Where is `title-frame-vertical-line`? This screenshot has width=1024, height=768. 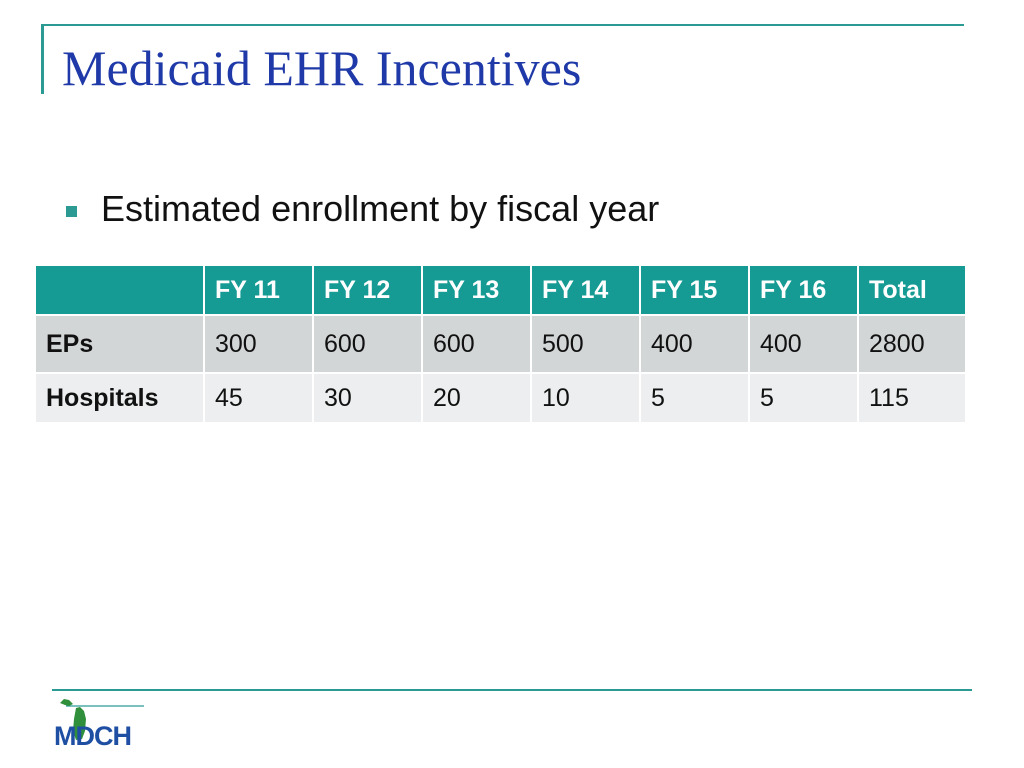 title-frame-vertical-line is located at coordinates (42, 59).